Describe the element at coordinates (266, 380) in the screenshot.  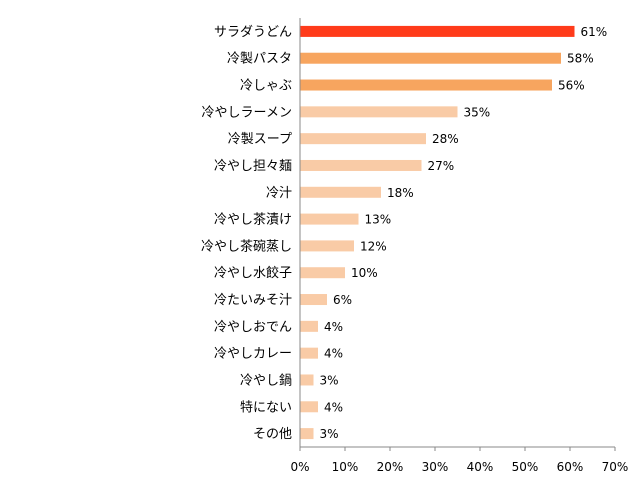
I see `category-label-13: 冷やし鍋` at that location.